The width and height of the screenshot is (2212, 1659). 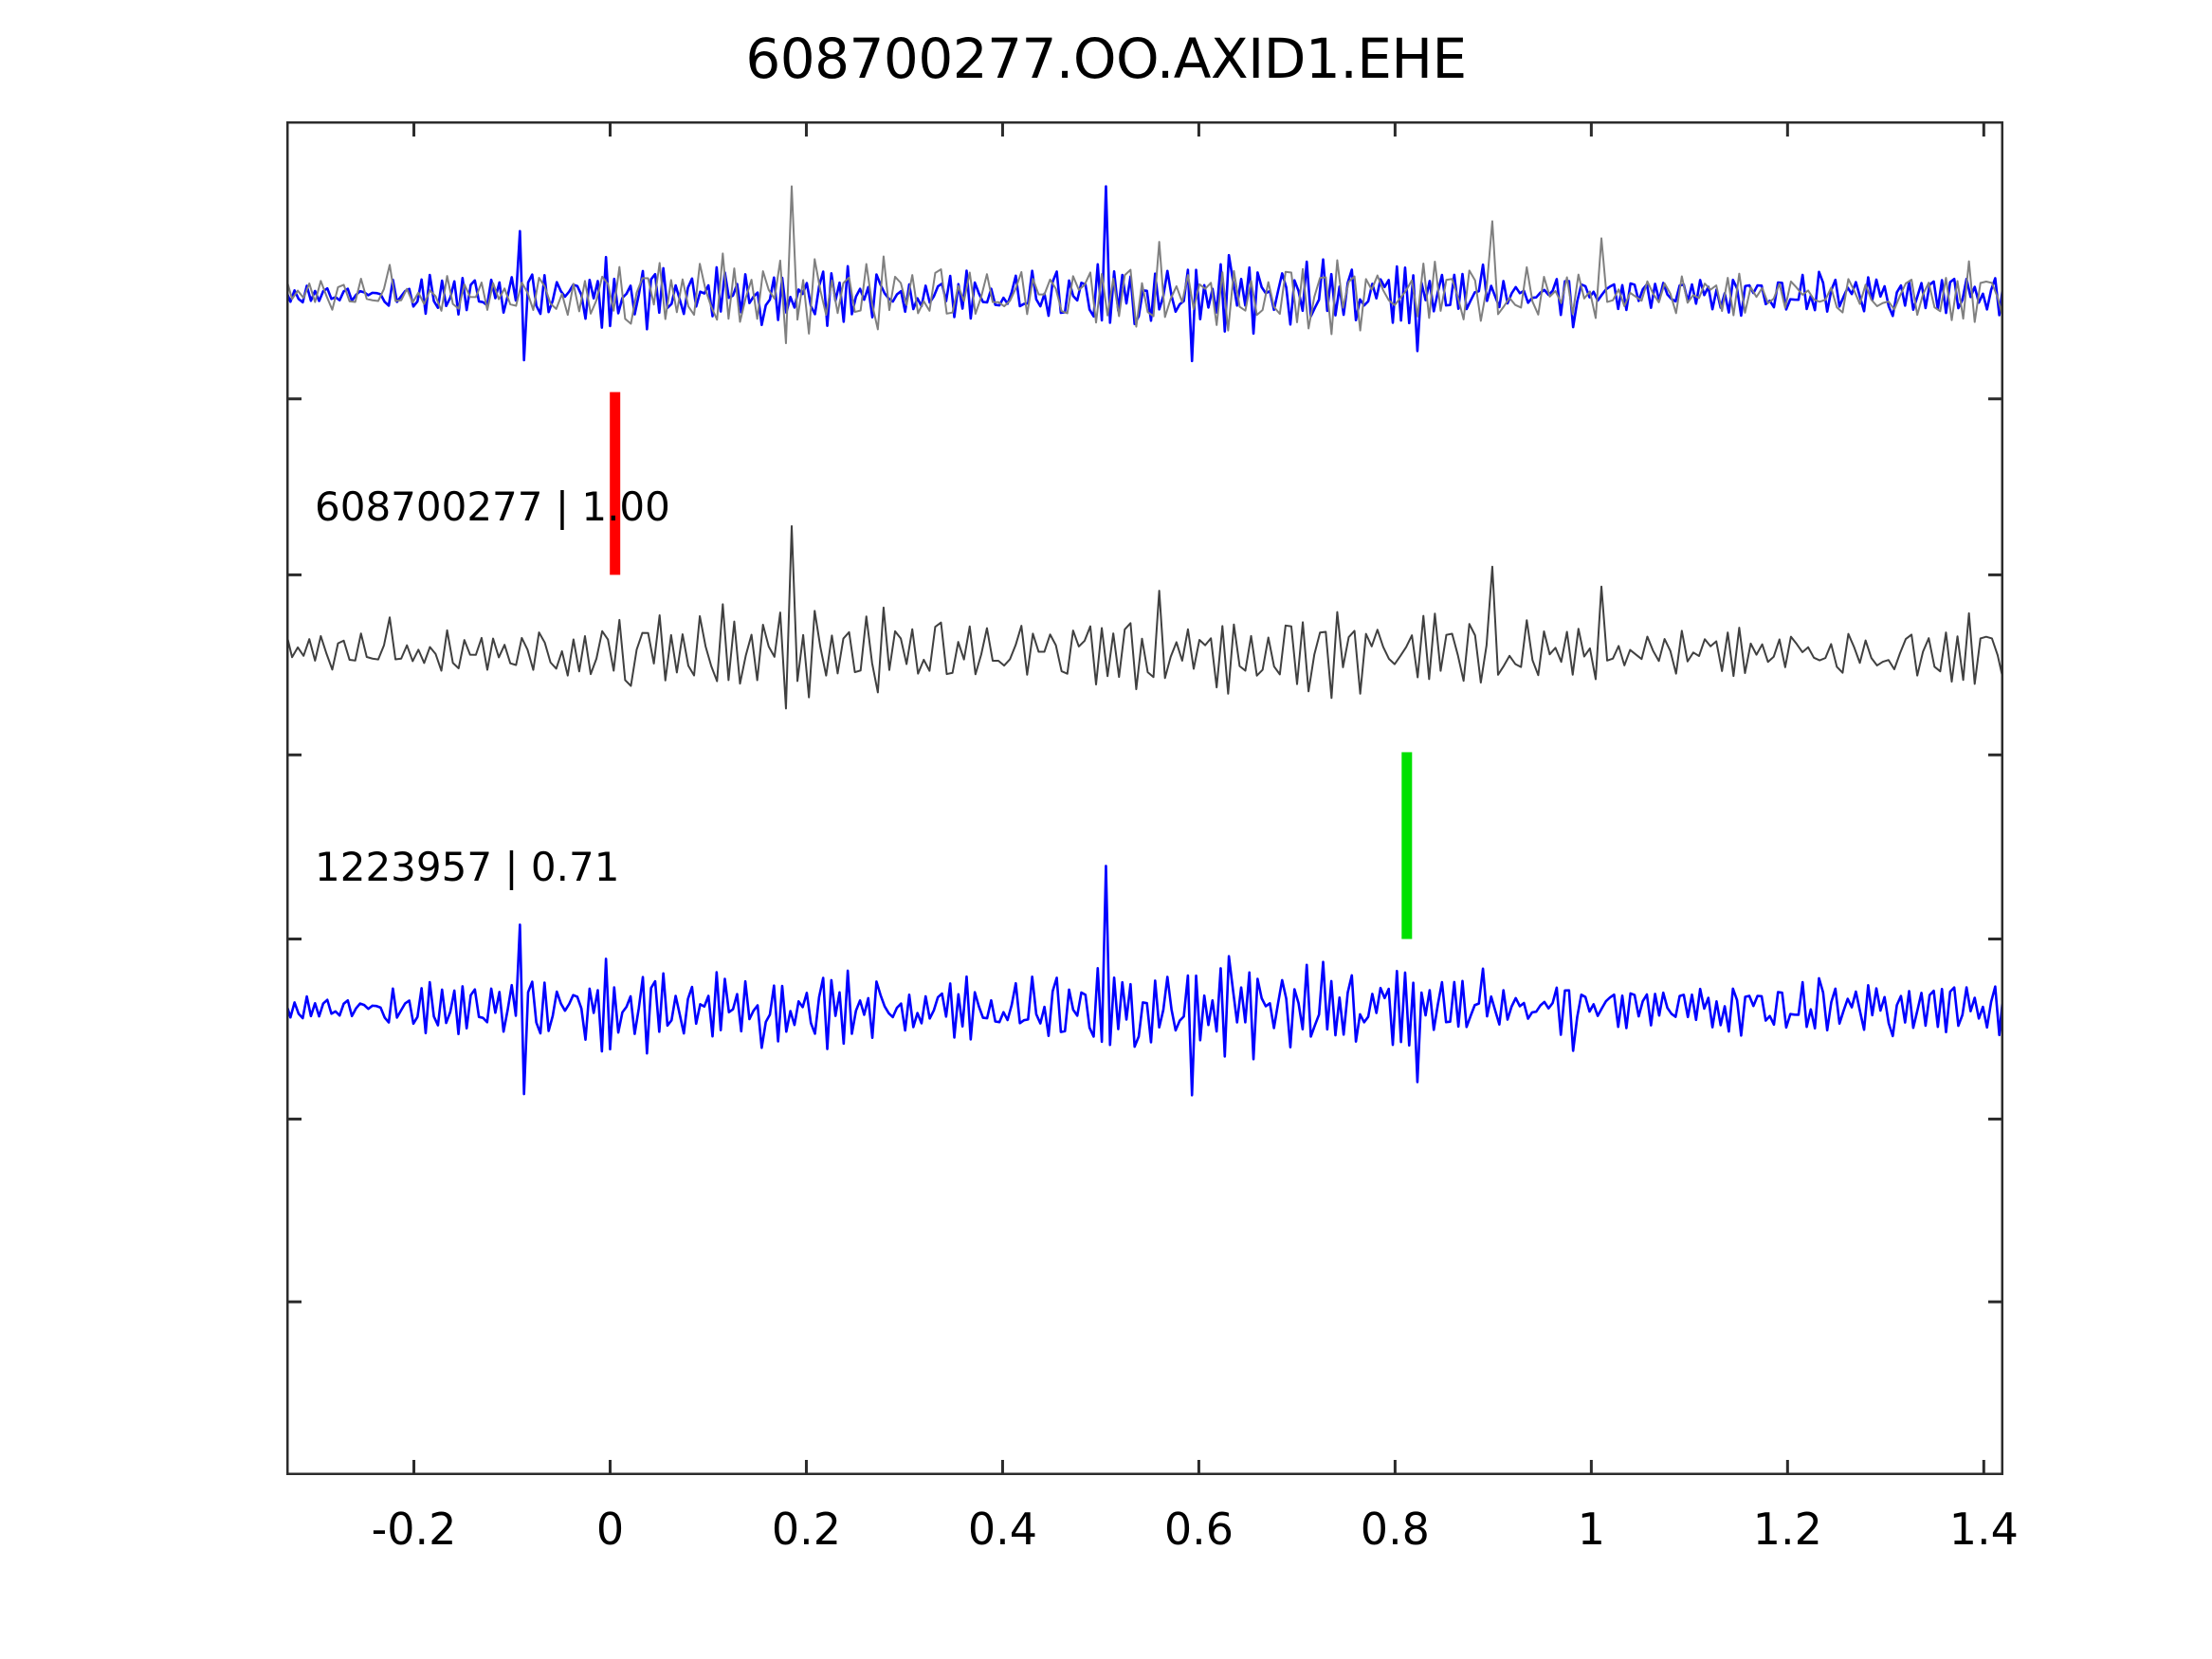 I want to click on x-tick-label-0: -0.2, so click(x=414, y=1529).